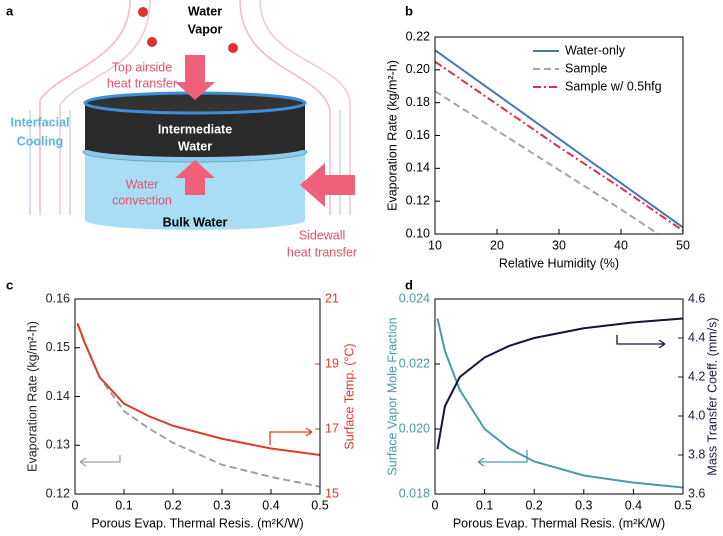 The height and width of the screenshot is (536, 723). What do you see at coordinates (497, 245) in the screenshot?
I see `x-tick-label: 20` at bounding box center [497, 245].